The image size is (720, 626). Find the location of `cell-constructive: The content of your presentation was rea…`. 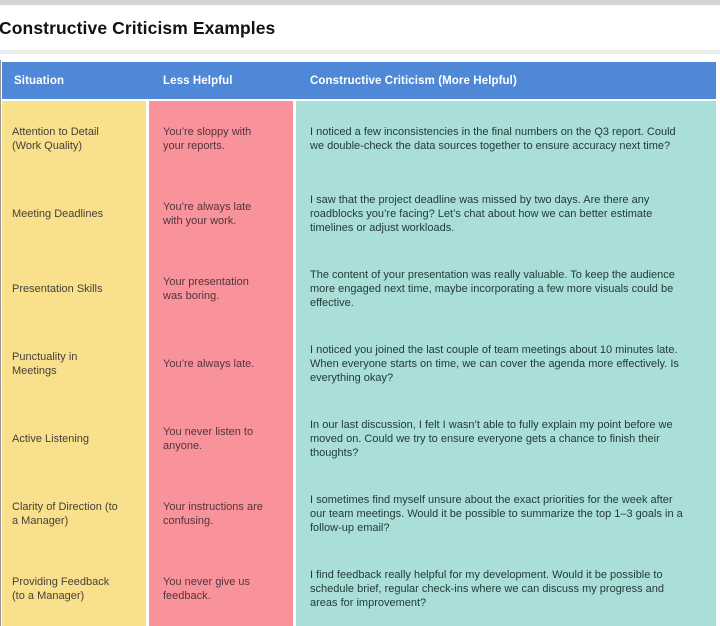

cell-constructive: The content of your presentation was rea… is located at coordinates (506, 288).